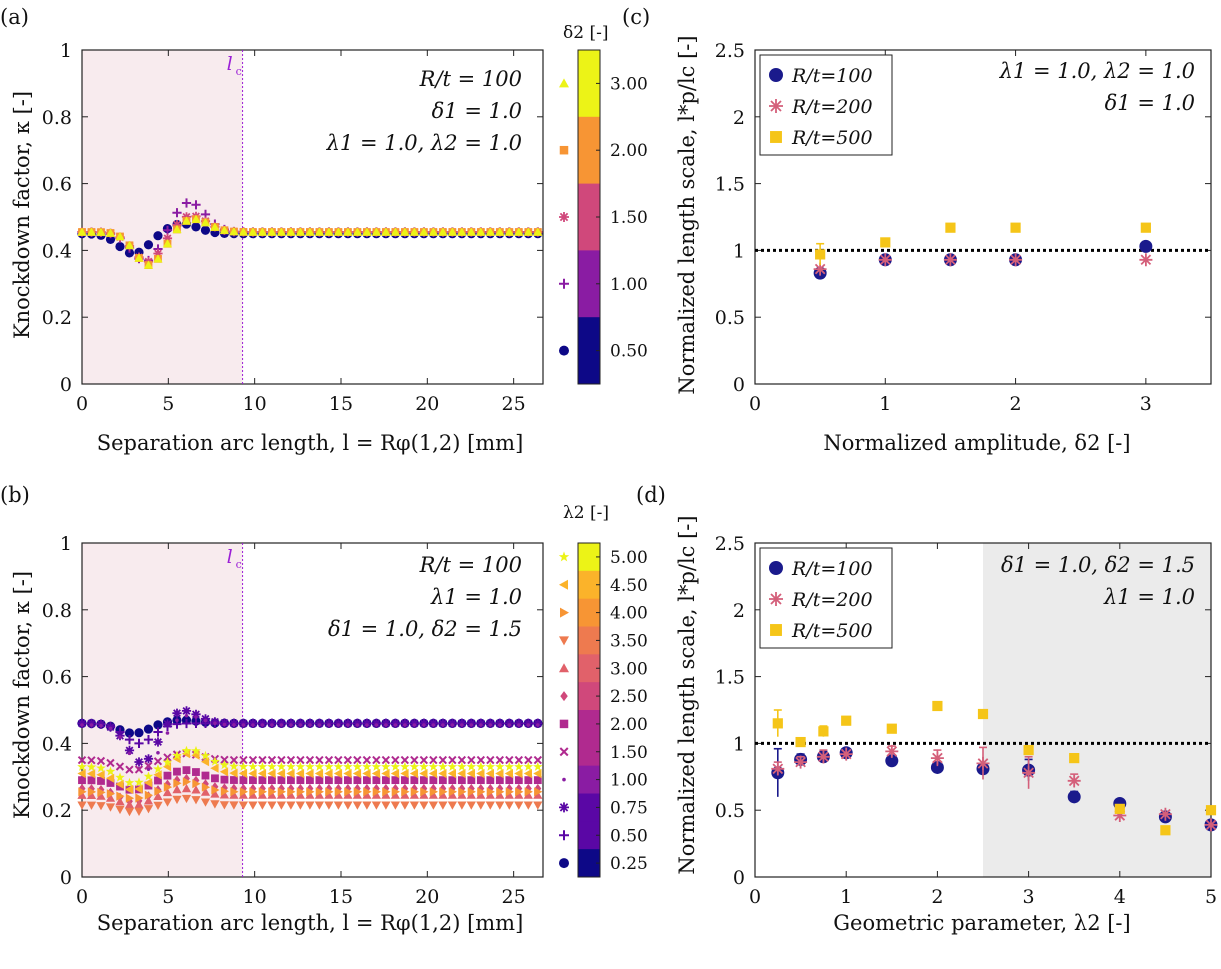  Describe the element at coordinates (826, 105) in the screenshot. I see `panel-c-legend: R/t=100 R/t=200 R/t=500` at that location.